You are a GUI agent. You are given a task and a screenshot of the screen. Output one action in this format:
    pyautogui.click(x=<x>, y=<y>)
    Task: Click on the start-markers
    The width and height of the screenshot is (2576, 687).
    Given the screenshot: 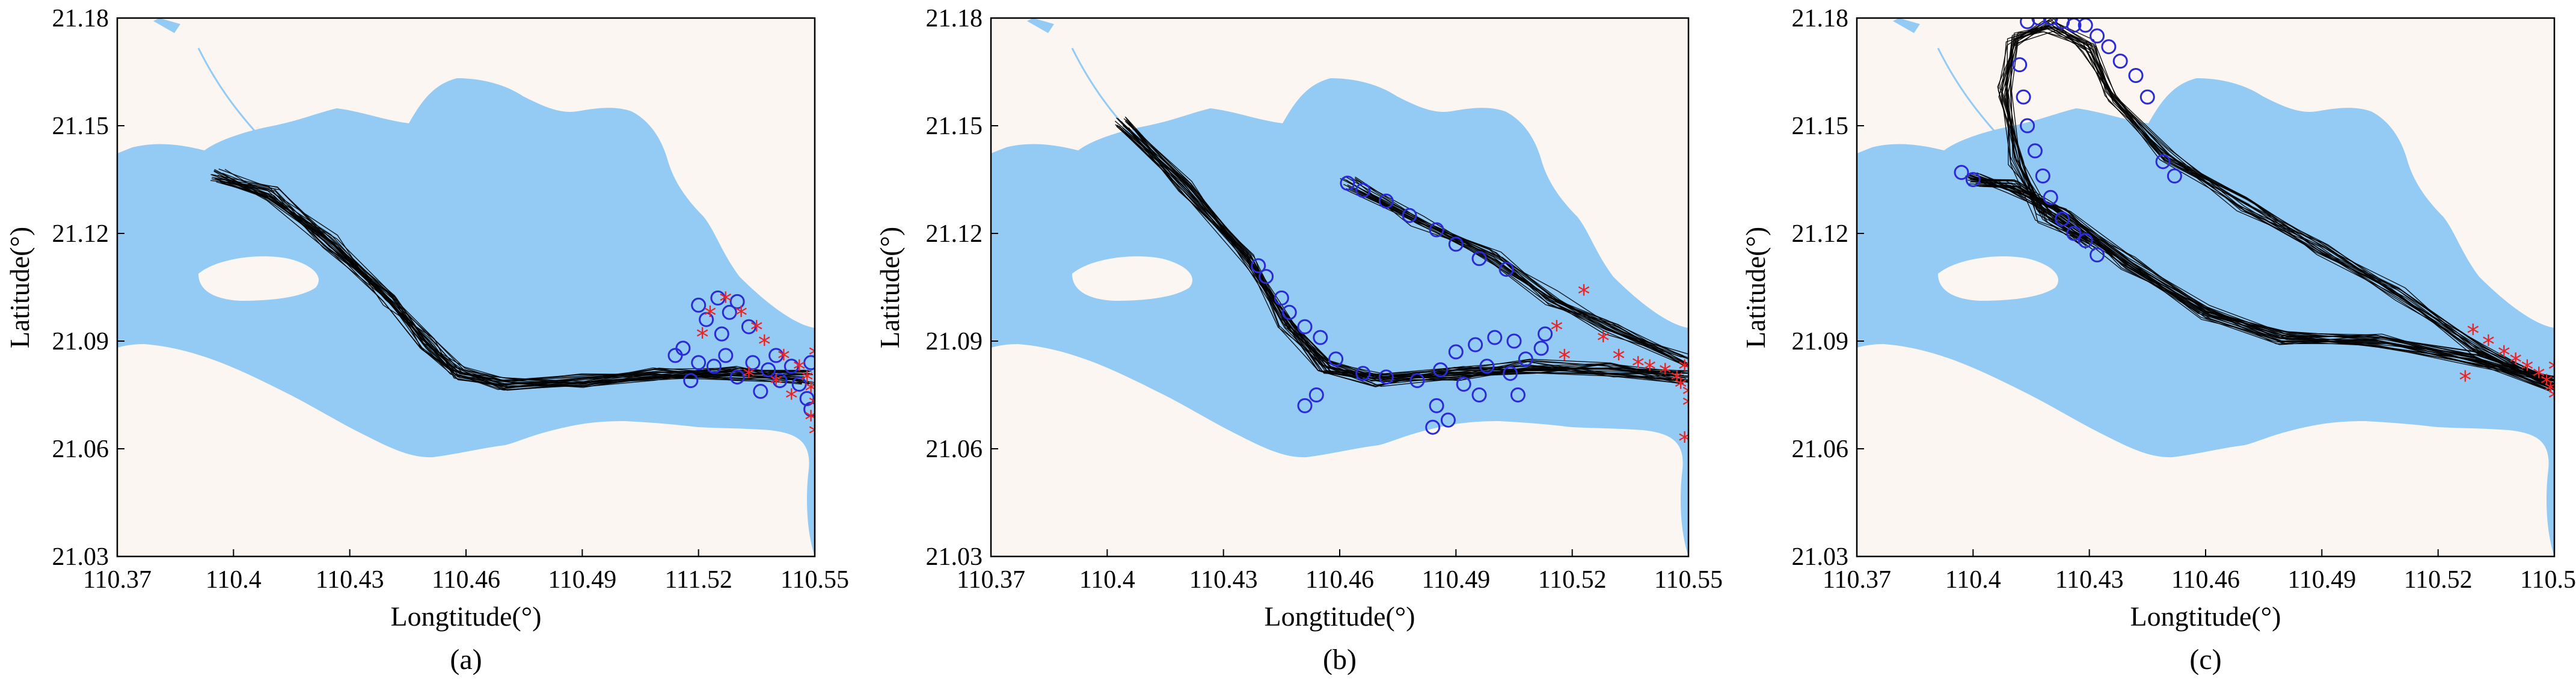 What is the action you would take?
    pyautogui.click(x=741, y=353)
    